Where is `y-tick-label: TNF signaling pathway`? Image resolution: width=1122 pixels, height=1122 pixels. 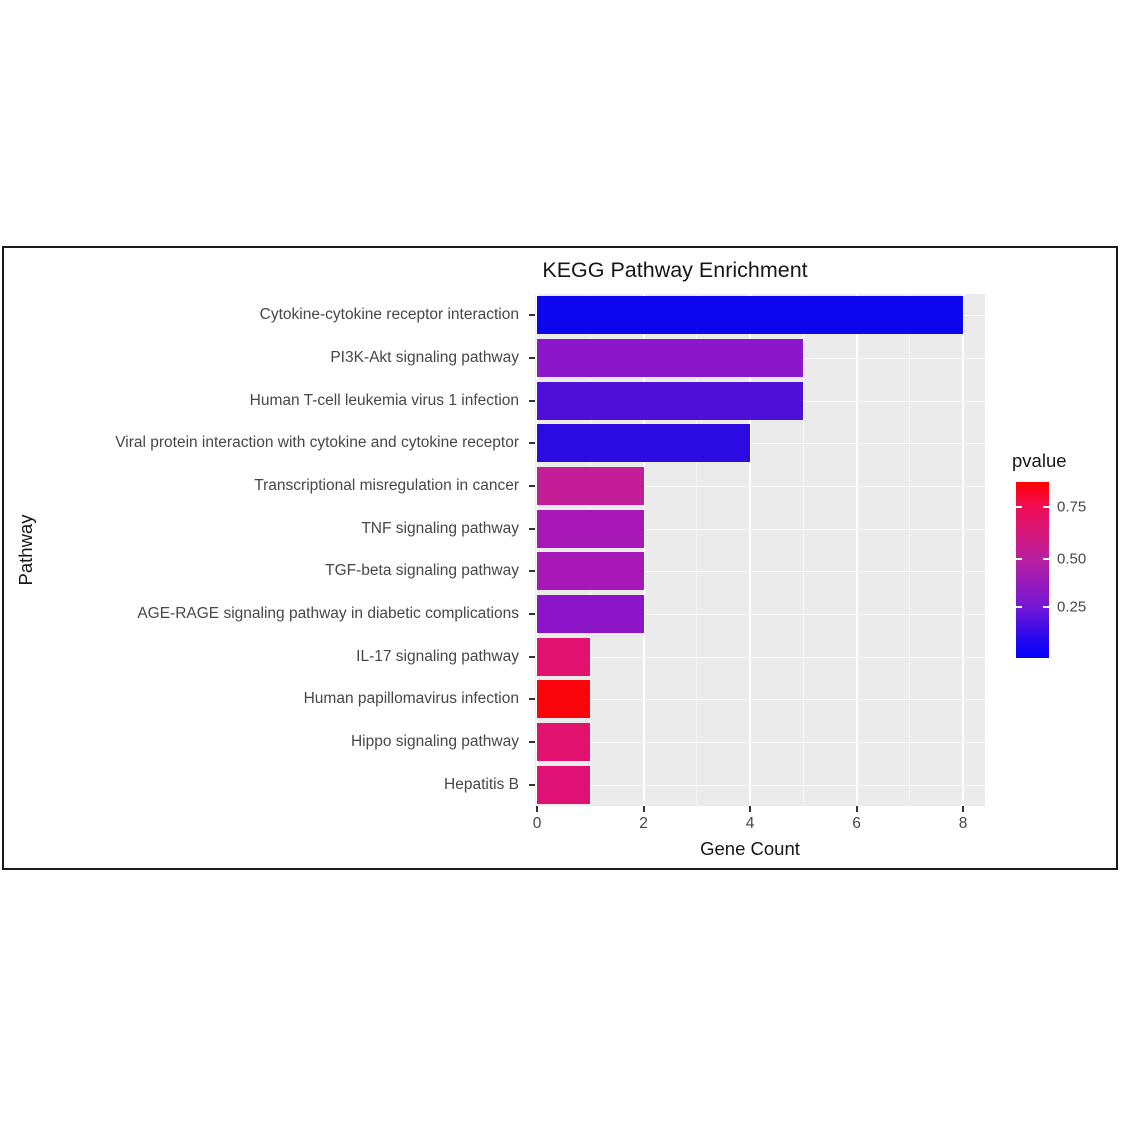
y-tick-label: TNF signaling pathway is located at coordinates (440, 528).